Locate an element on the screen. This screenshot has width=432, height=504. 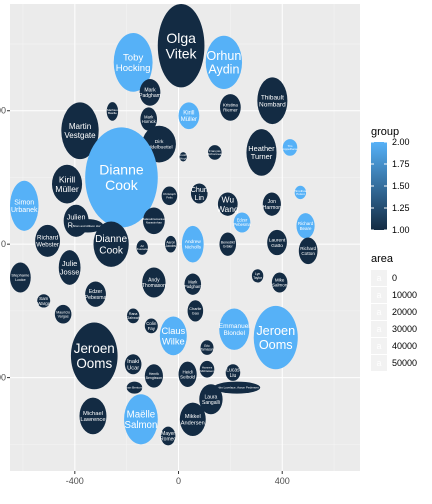
bubble-label: Robin Lovelace, Aaron Pedersen is located at coordinates (237, 388).